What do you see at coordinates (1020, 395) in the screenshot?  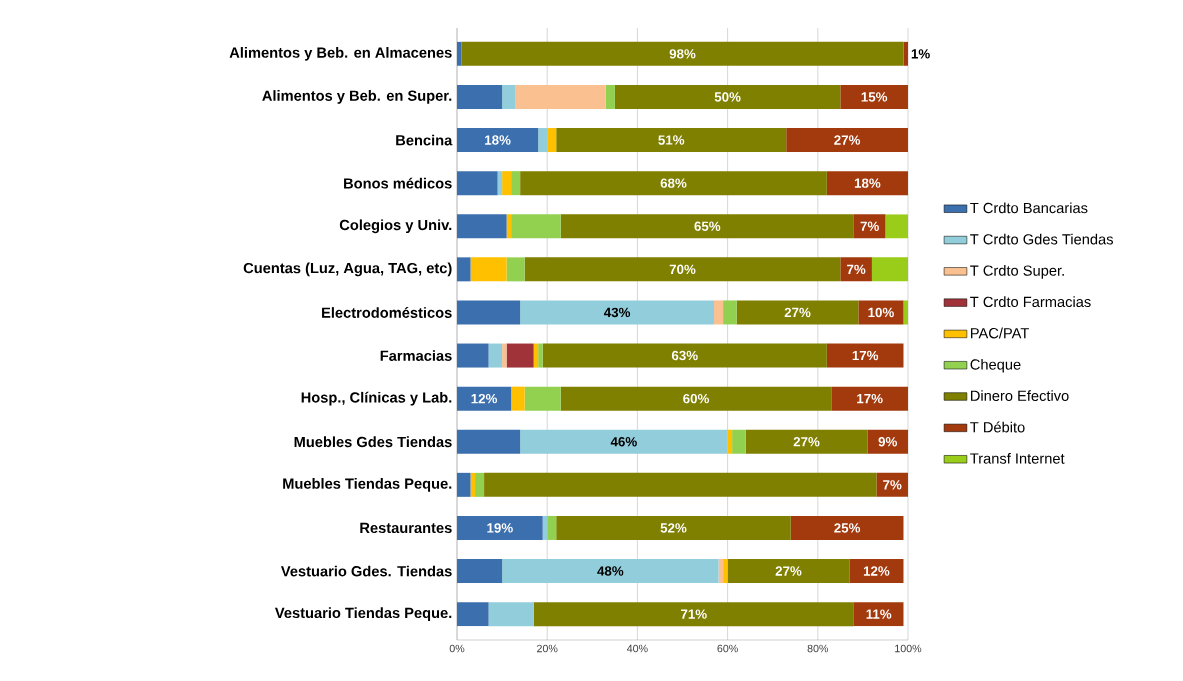 I see `legend-label: Dinero Efectivo` at bounding box center [1020, 395].